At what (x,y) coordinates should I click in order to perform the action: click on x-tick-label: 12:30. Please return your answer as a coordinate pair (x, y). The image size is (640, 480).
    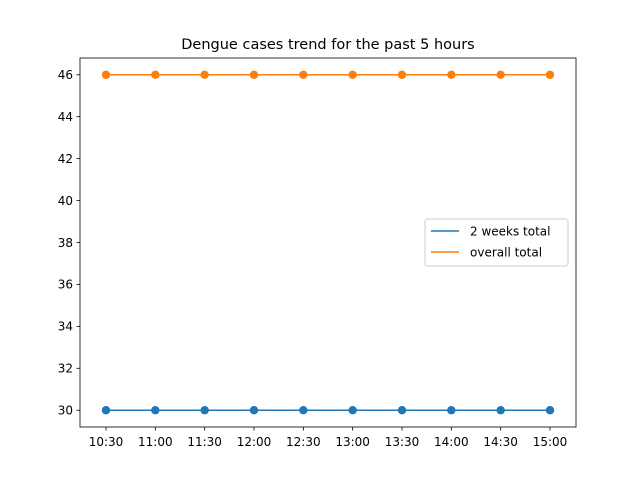
    Looking at the image, I should click on (303, 442).